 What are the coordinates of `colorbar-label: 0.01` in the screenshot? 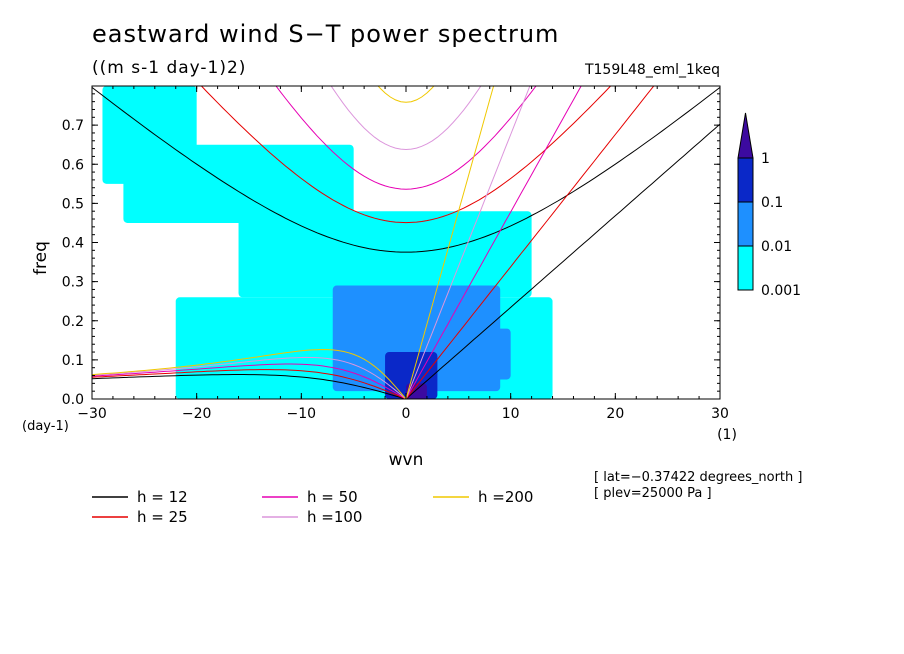 It's located at (776, 247).